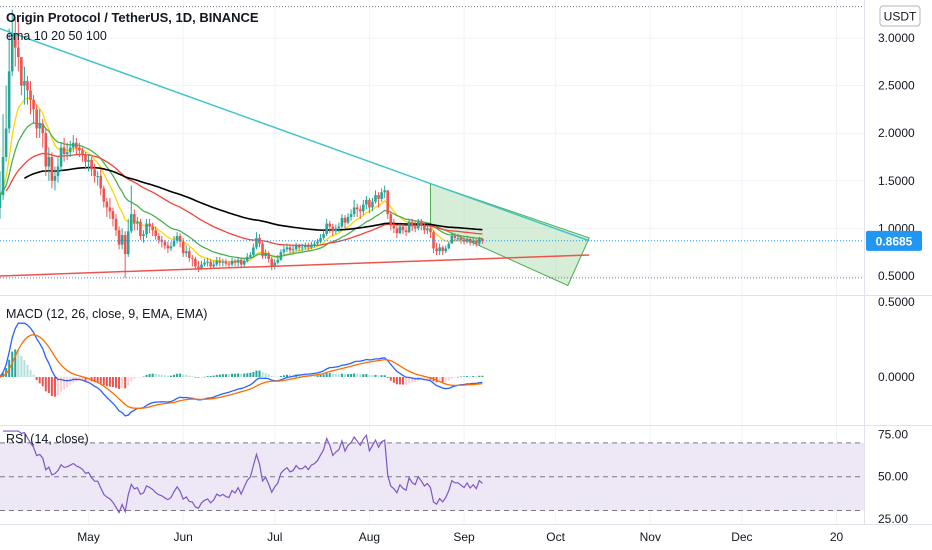 The width and height of the screenshot is (932, 550). Describe the element at coordinates (900, 16) in the screenshot. I see `currency-badge: USDT` at that location.